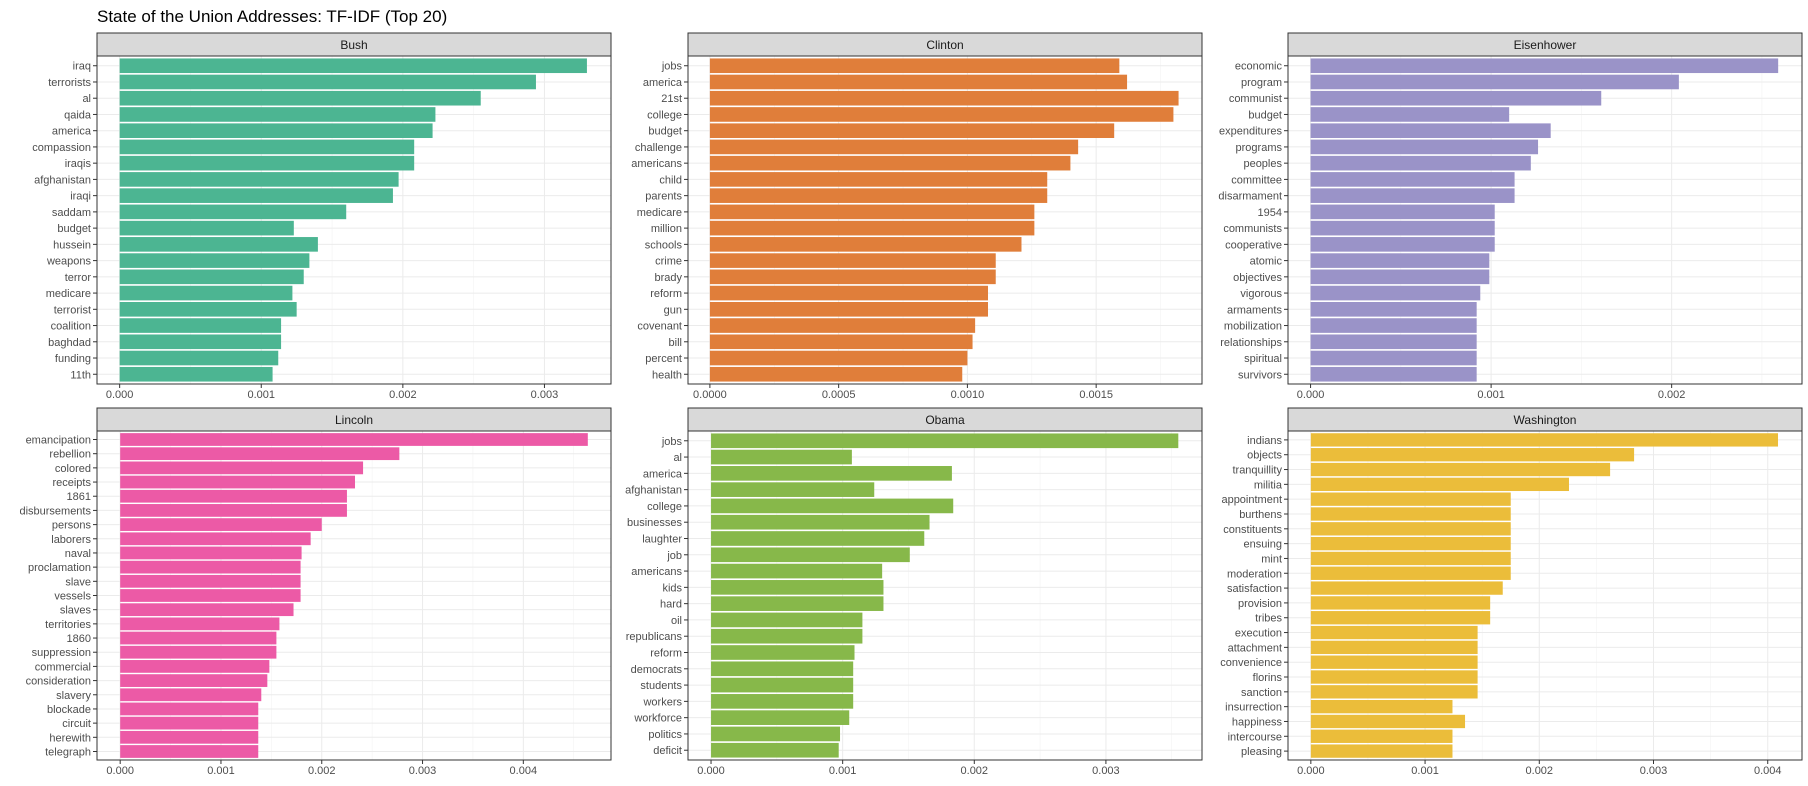 The width and height of the screenshot is (1808, 786). What do you see at coordinates (61, 148) in the screenshot?
I see `y-tick-label-bush-compassion: compassion` at bounding box center [61, 148].